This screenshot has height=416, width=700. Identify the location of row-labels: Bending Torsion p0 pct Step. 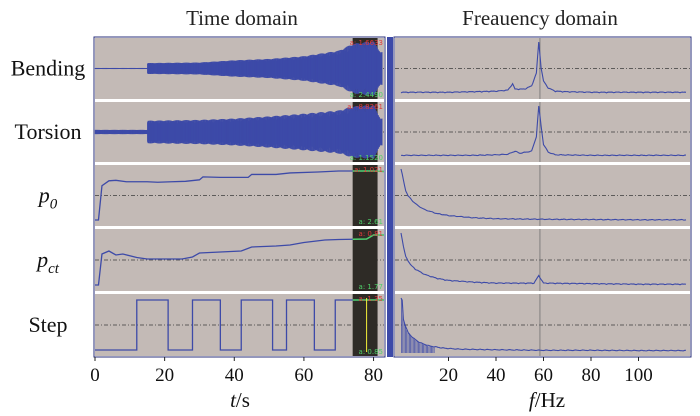
(48, 197).